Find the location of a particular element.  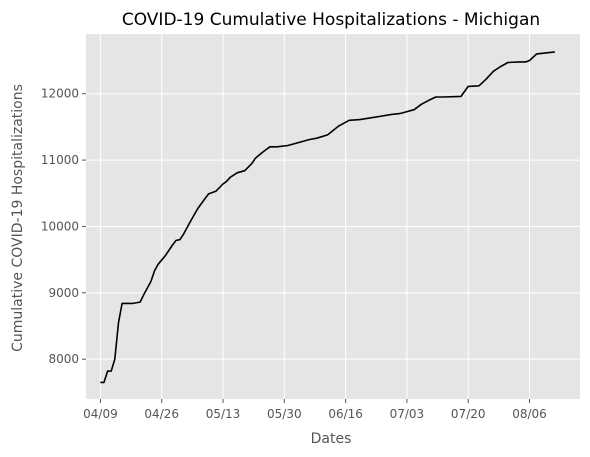

y-axis-ticks: 8000 9000 10000 11000 12000 is located at coordinates (63, 226).